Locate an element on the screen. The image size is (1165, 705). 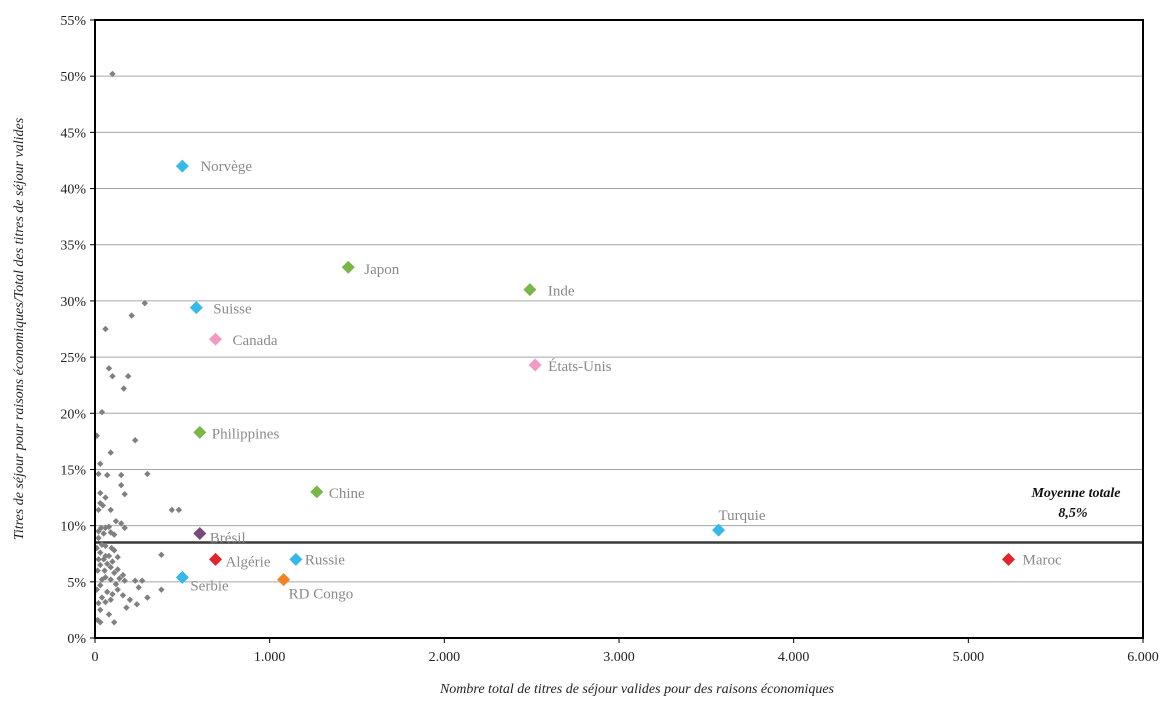
data-point-chine is located at coordinates (317, 492).